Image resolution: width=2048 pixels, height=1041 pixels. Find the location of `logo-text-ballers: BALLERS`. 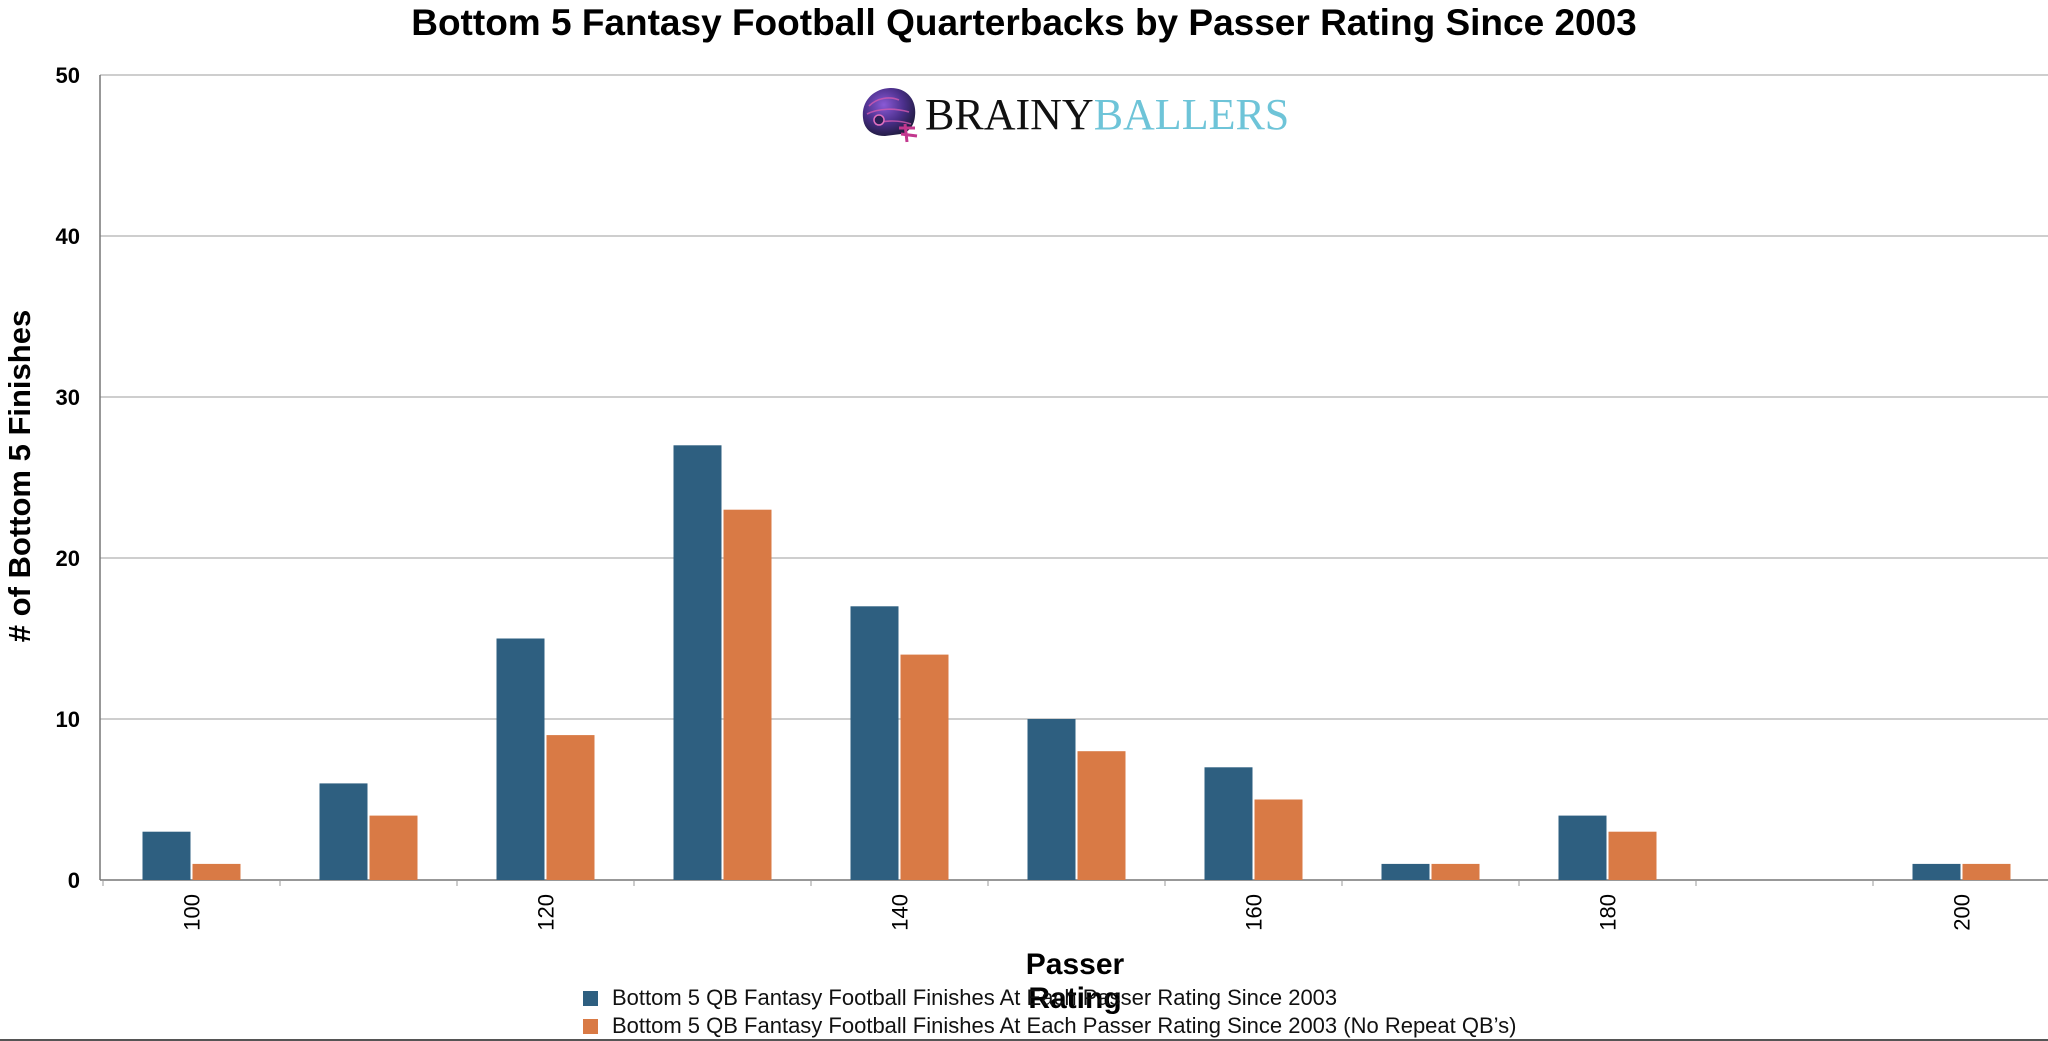

logo-text-ballers: BALLERS is located at coordinates (1191, 114).